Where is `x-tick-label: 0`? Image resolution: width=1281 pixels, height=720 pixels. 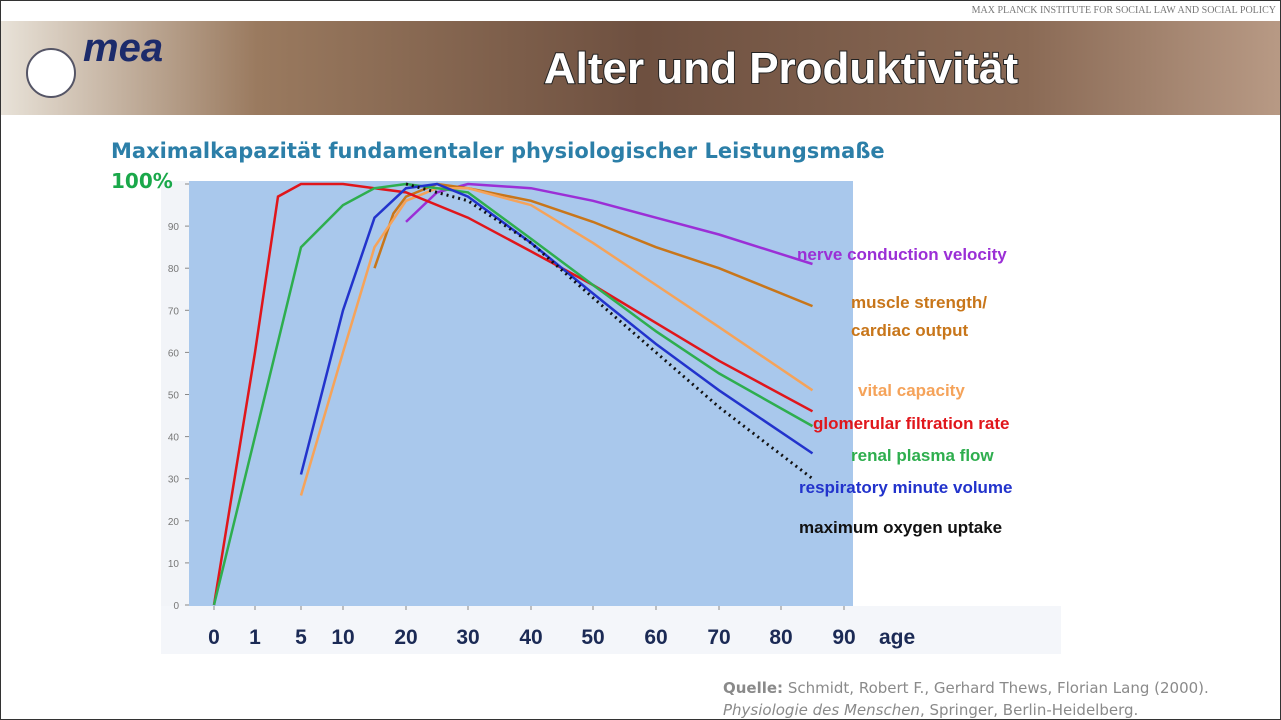
x-tick-label: 0 is located at coordinates (214, 637).